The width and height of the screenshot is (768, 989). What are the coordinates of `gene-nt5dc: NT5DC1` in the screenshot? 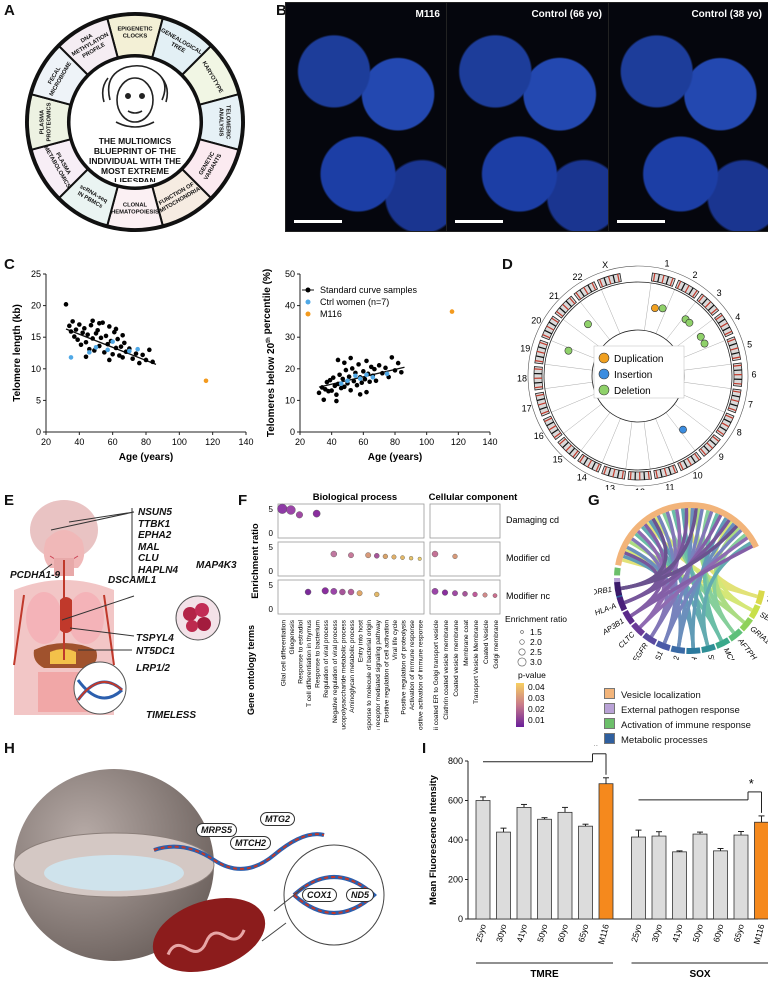 It's located at (155, 651).